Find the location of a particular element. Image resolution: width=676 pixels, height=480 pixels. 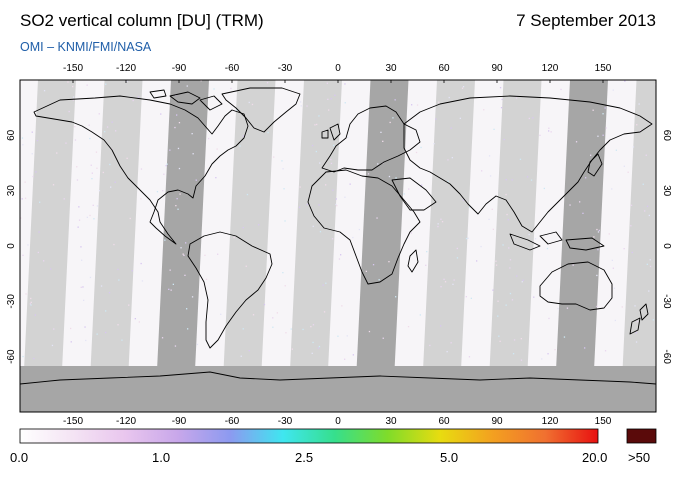

greenland-coast is located at coordinates (261, 110).